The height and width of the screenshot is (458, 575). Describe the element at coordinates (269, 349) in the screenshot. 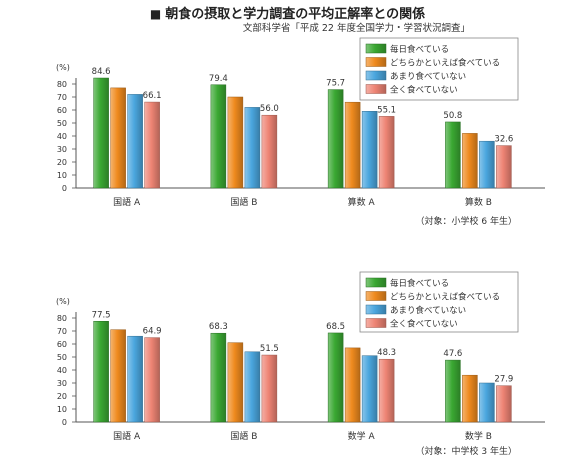

I see `data-label: 51.5` at that location.